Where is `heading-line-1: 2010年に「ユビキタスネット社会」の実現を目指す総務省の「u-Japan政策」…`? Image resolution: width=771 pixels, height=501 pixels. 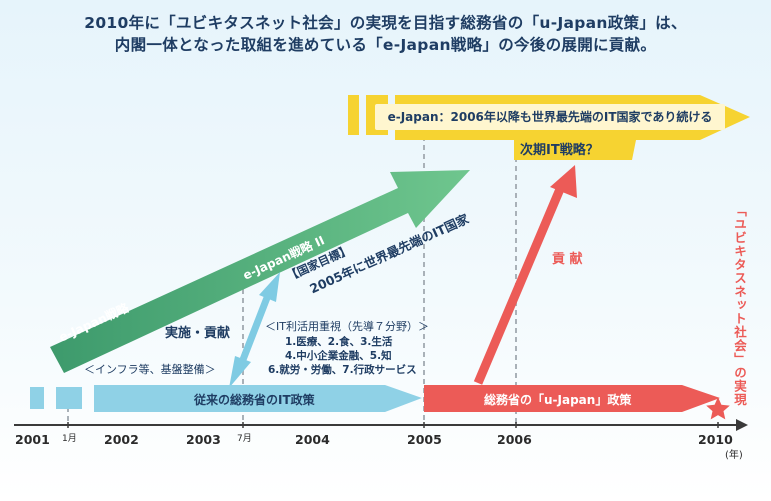 heading-line-1: 2010年に「ユビキタスネット社会」の実現を目指す総務省の「u-Japan政策」… is located at coordinates (385, 23).